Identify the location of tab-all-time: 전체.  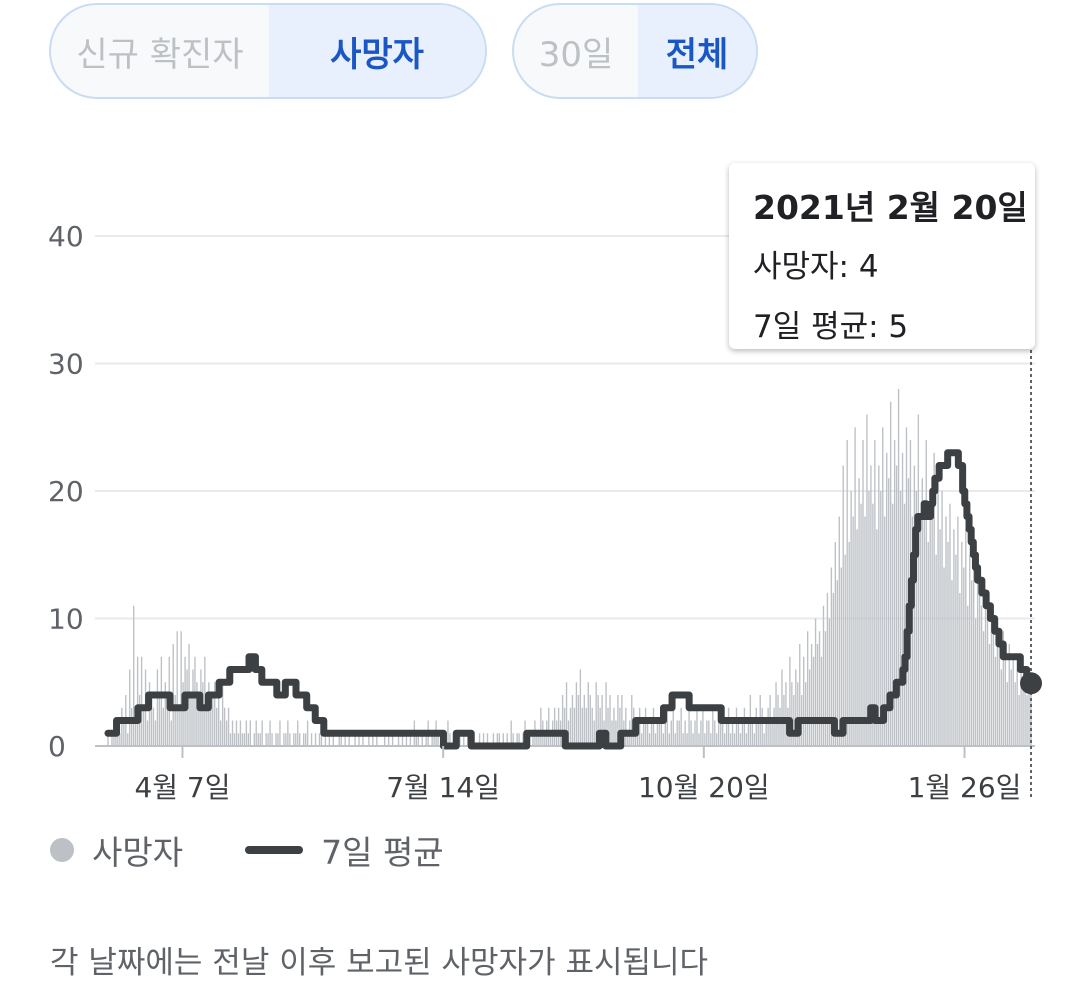
(697, 51).